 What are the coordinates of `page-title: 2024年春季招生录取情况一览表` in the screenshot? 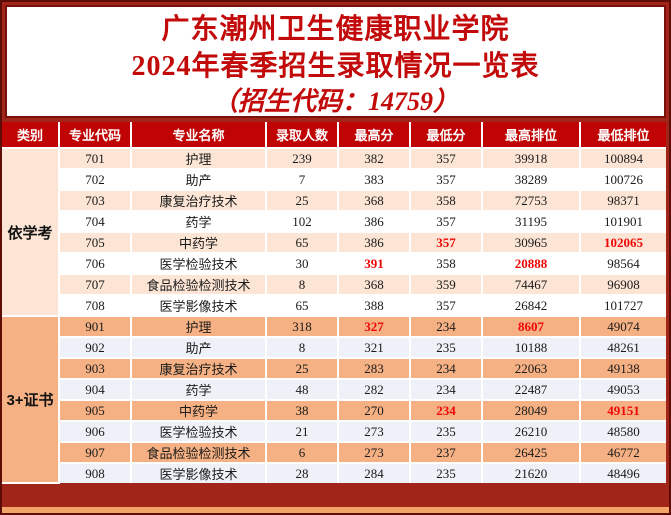 It's located at (335, 66).